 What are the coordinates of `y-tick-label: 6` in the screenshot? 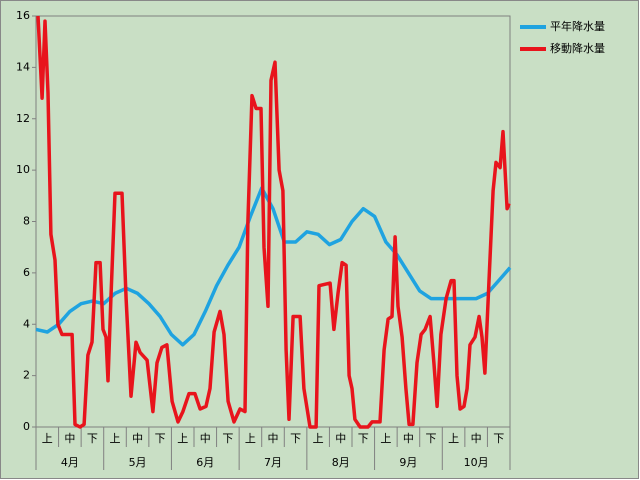 It's located at (26, 272).